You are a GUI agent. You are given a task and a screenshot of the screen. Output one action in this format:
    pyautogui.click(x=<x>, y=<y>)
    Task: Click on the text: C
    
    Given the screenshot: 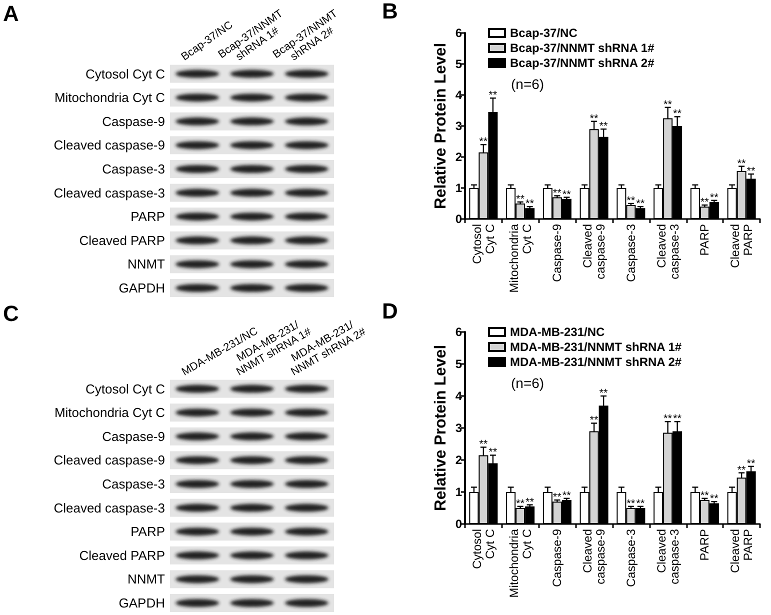 What is the action you would take?
    pyautogui.click(x=11, y=313)
    